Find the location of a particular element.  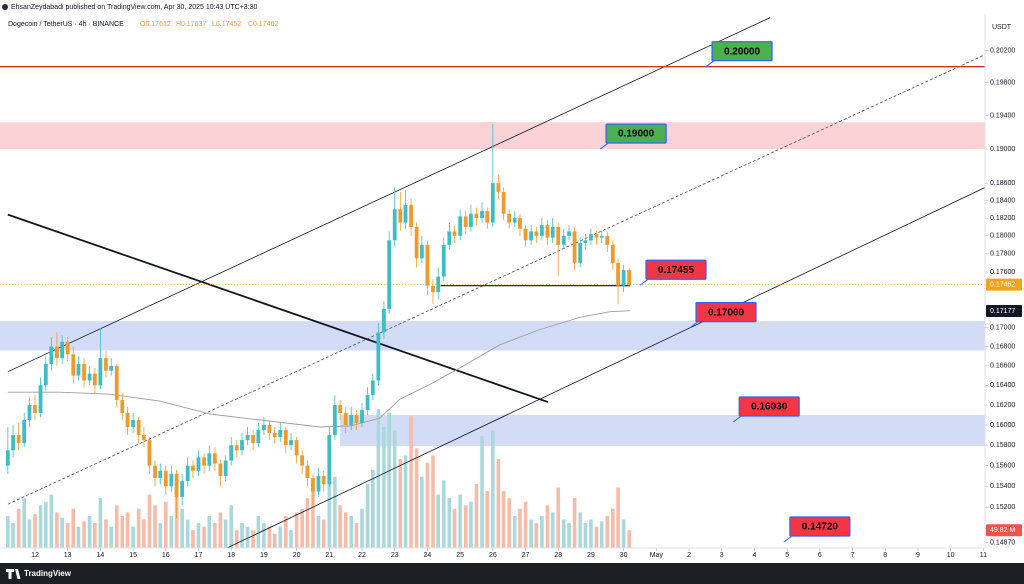

x-tick-label: 12 is located at coordinates (35, 555).